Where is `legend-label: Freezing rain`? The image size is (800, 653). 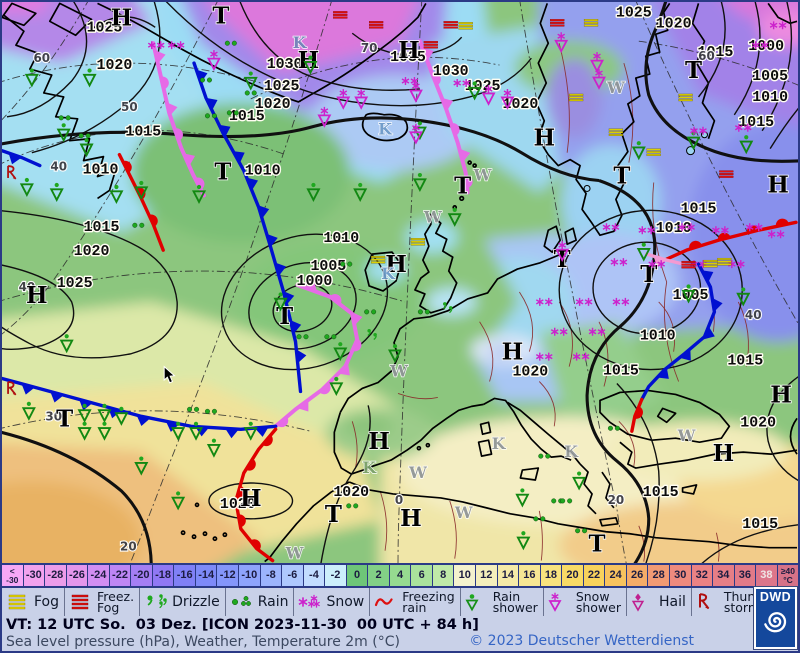 legend-label: Freezing rain is located at coordinates (428, 602).